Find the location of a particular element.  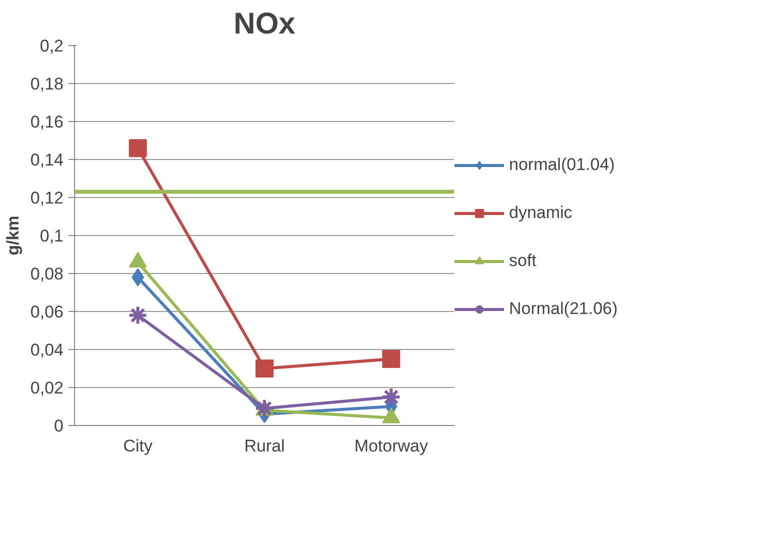

y-tick-label: 0,16 is located at coordinates (47, 122).